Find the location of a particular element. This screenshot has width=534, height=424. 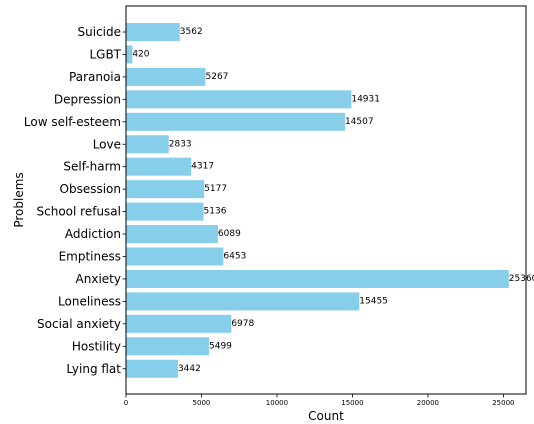

y-tick-label-paranoia: Paranoia is located at coordinates (95, 77).